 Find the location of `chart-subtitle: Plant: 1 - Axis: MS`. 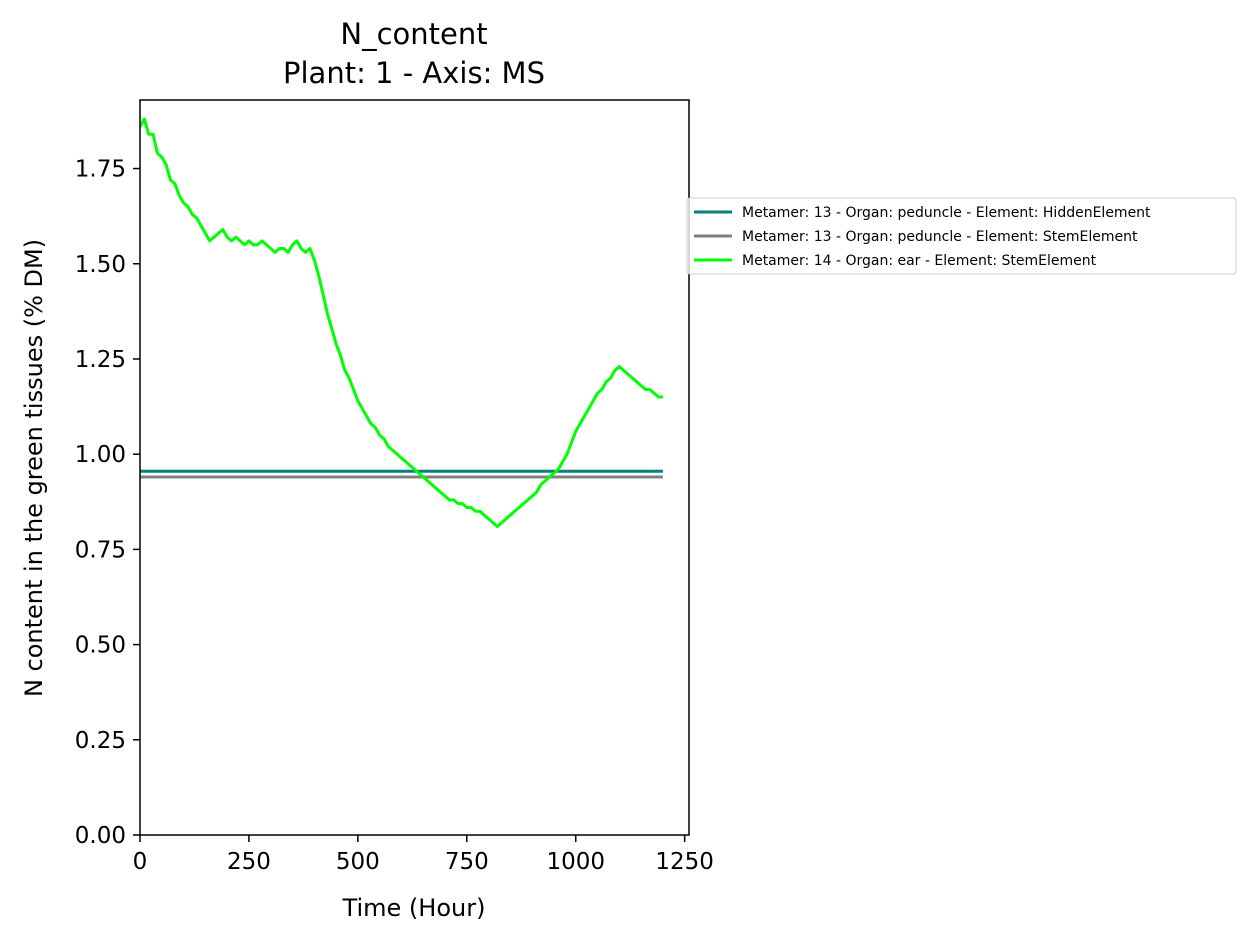

chart-subtitle: Plant: 1 - Axis: MS is located at coordinates (414, 73).